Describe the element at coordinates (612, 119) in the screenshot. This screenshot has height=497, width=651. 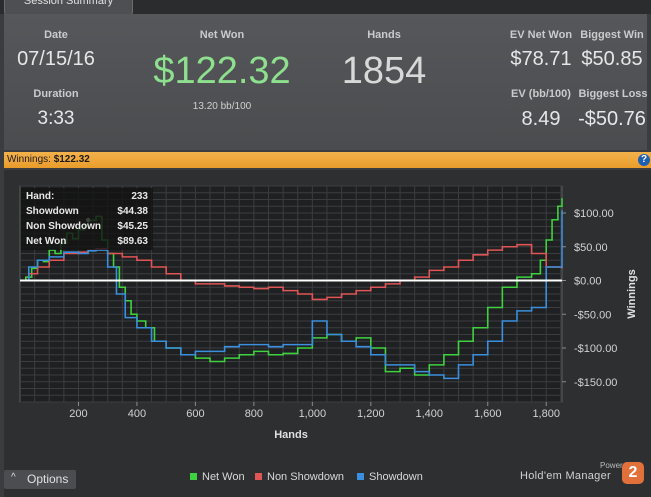
I see `biggest-loss-value: -$50.76` at that location.